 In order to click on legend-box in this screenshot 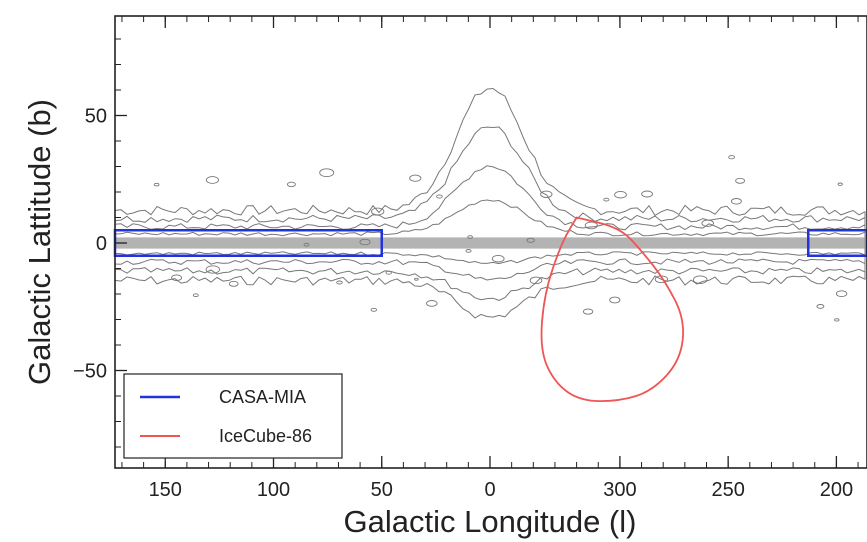, I will do `click(233, 416)`.